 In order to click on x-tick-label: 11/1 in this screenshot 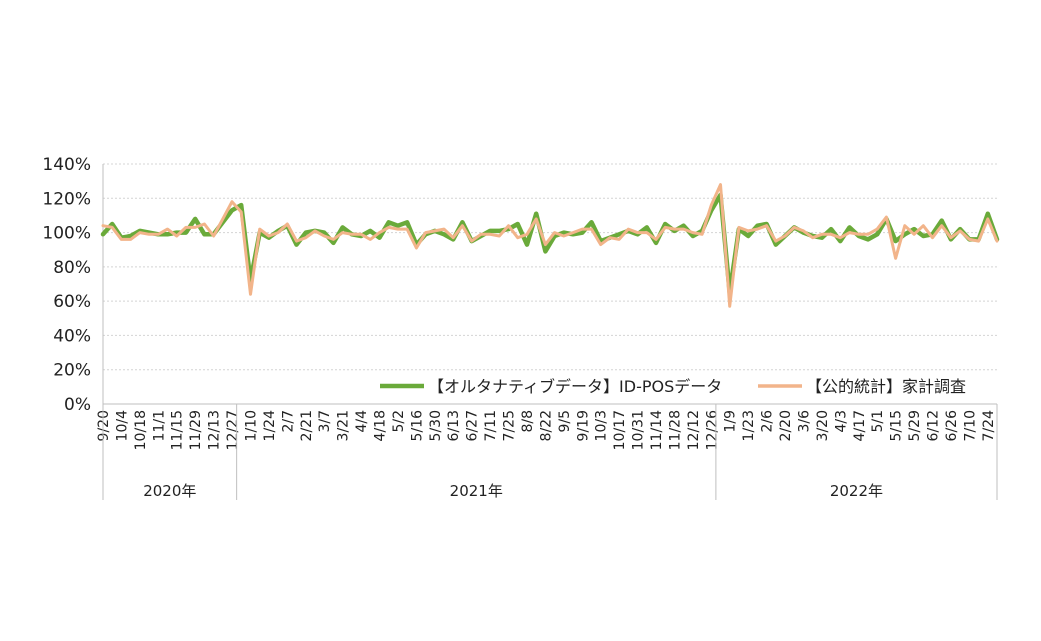, I will do `click(159, 425)`.